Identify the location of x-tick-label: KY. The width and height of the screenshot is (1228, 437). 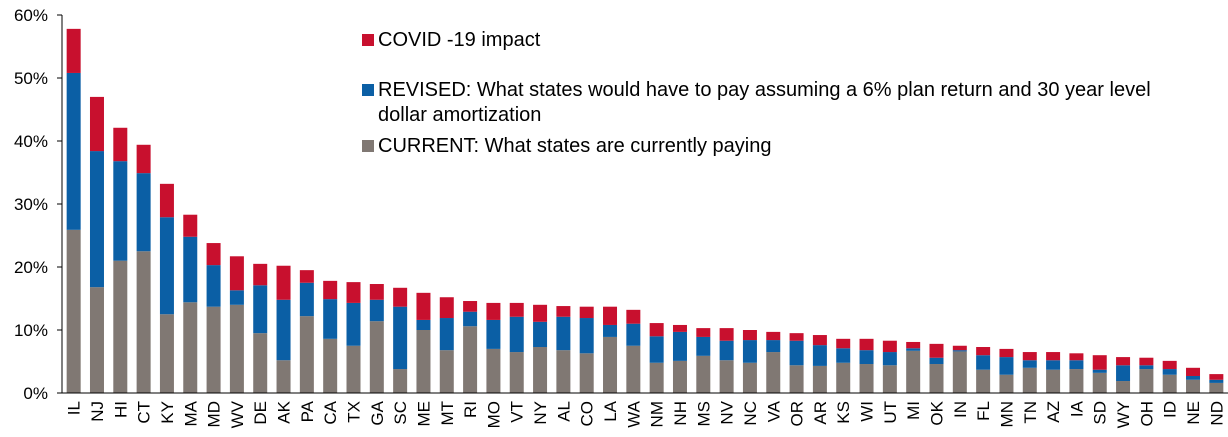
(167, 412).